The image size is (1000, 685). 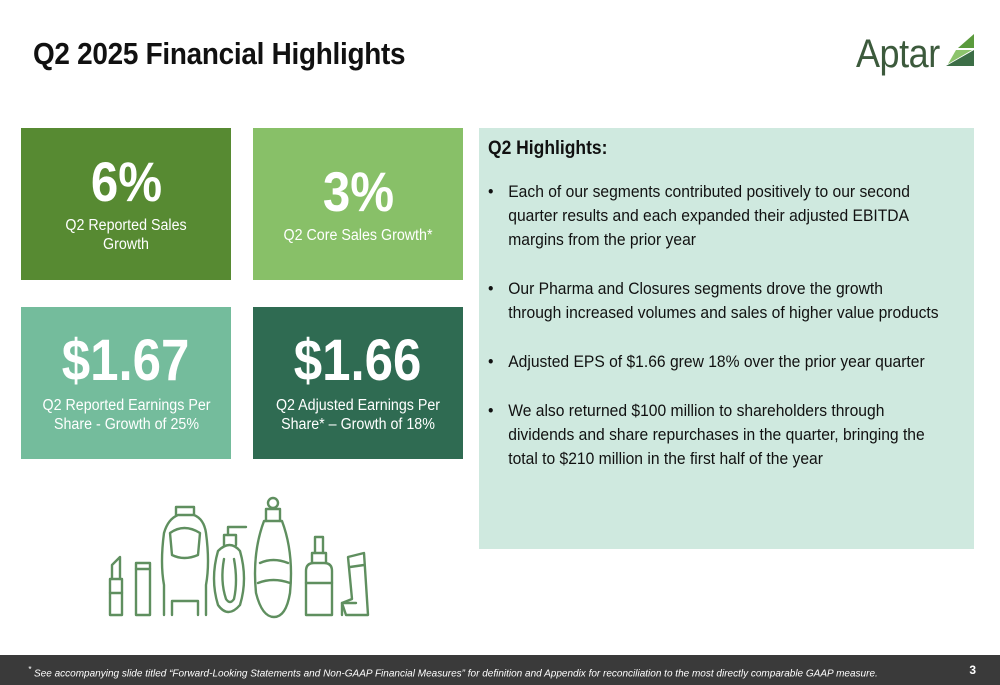 What do you see at coordinates (126, 360) in the screenshot?
I see `tile-value: $1.67` at bounding box center [126, 360].